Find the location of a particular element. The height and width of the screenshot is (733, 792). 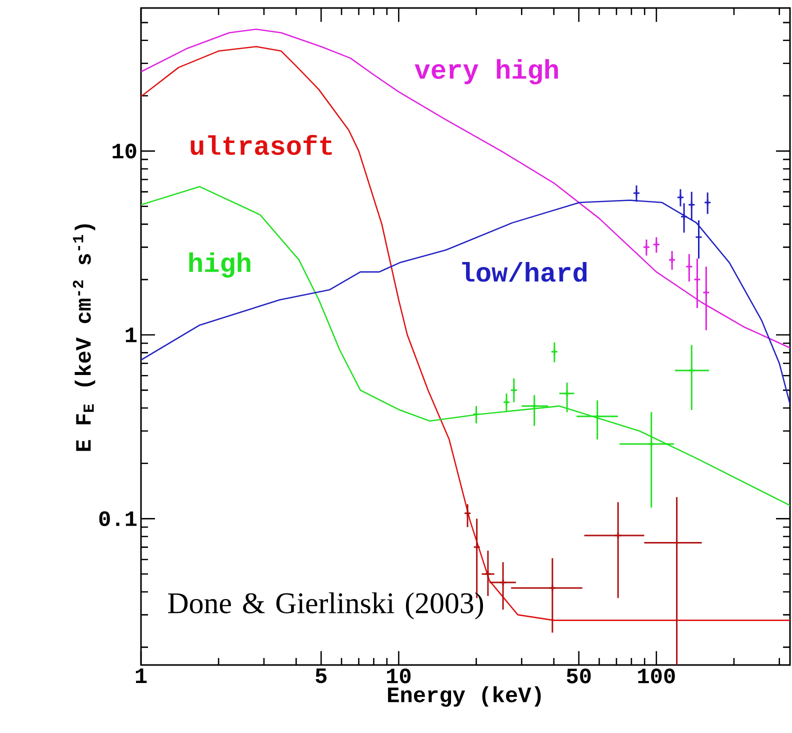

series-label: very high is located at coordinates (486, 71).